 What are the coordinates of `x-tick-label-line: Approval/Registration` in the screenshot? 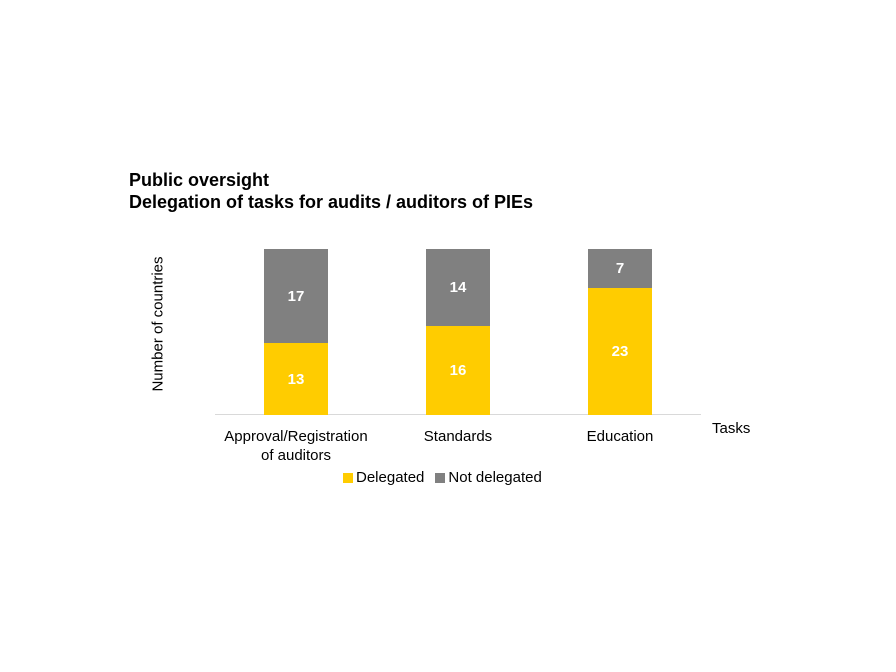 It's located at (296, 436).